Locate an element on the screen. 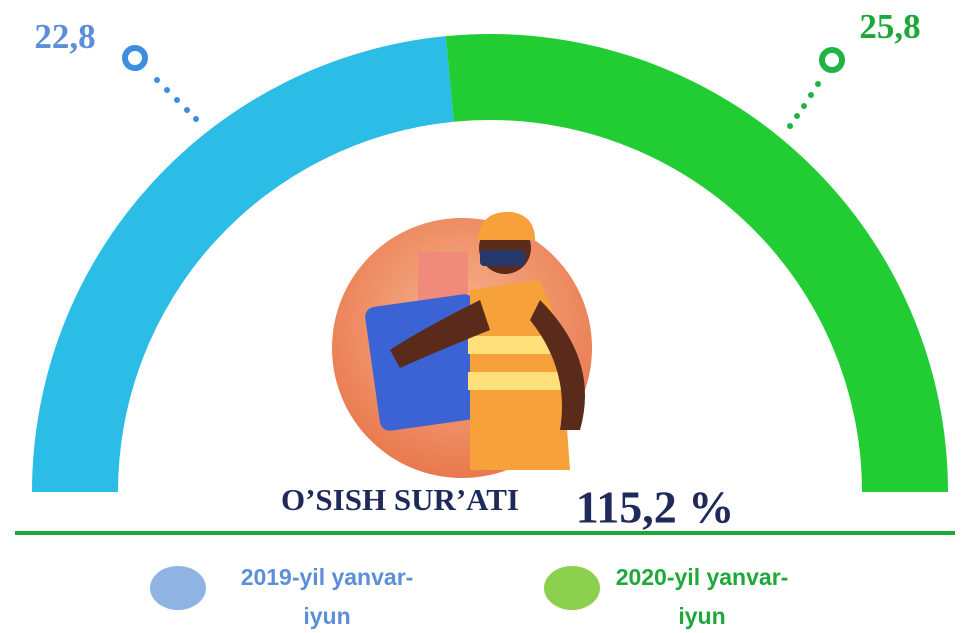 The width and height of the screenshot is (962, 633). leader-left is located at coordinates (160, 83).